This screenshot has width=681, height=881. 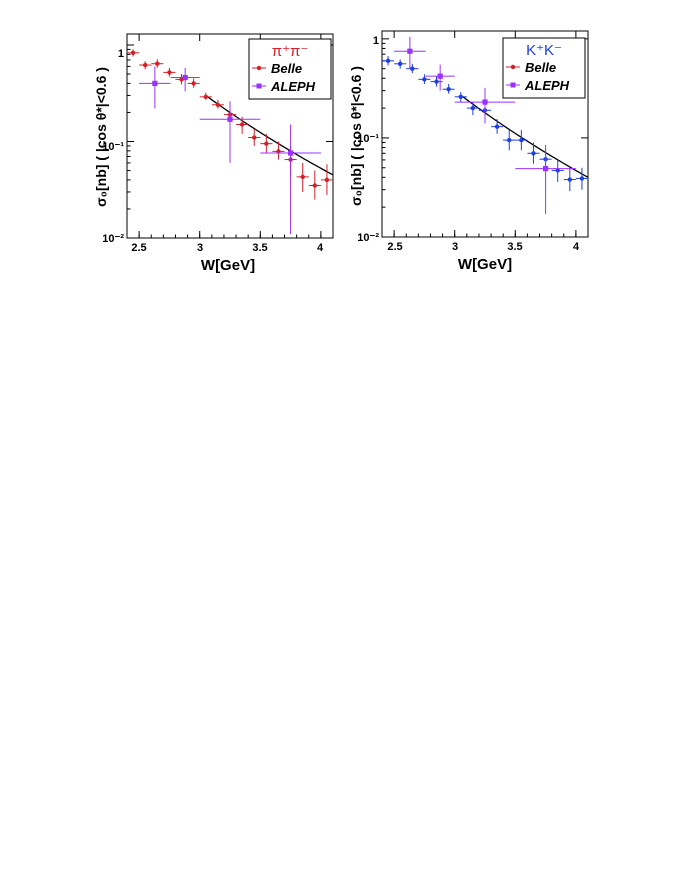 What do you see at coordinates (259, 86) in the screenshot?
I see `pipi-legend-aleph-marker` at bounding box center [259, 86].